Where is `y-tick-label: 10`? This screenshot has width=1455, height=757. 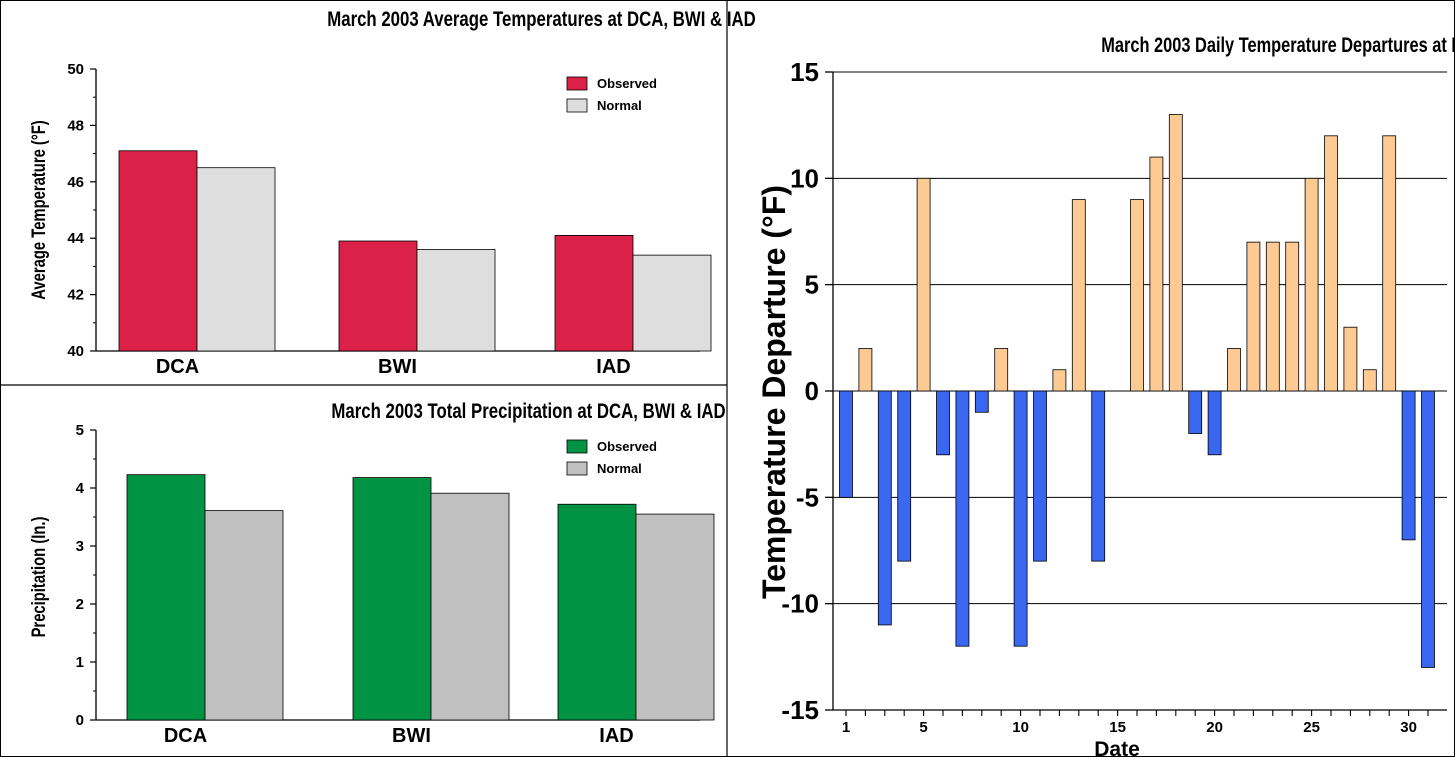
y-tick-label: 10 is located at coordinates (804, 178).